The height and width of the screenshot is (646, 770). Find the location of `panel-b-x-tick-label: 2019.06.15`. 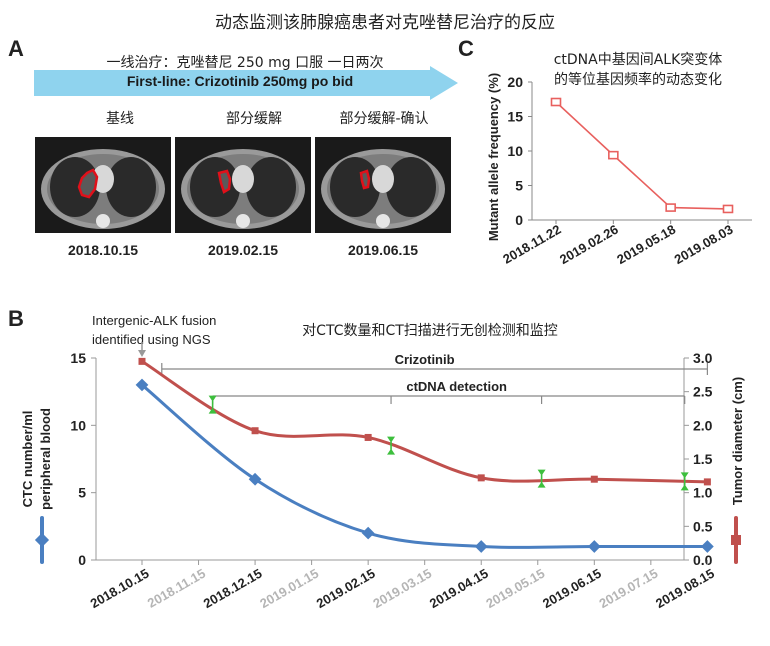

panel-b-x-tick-label: 2019.06.15 is located at coordinates (572, 589).